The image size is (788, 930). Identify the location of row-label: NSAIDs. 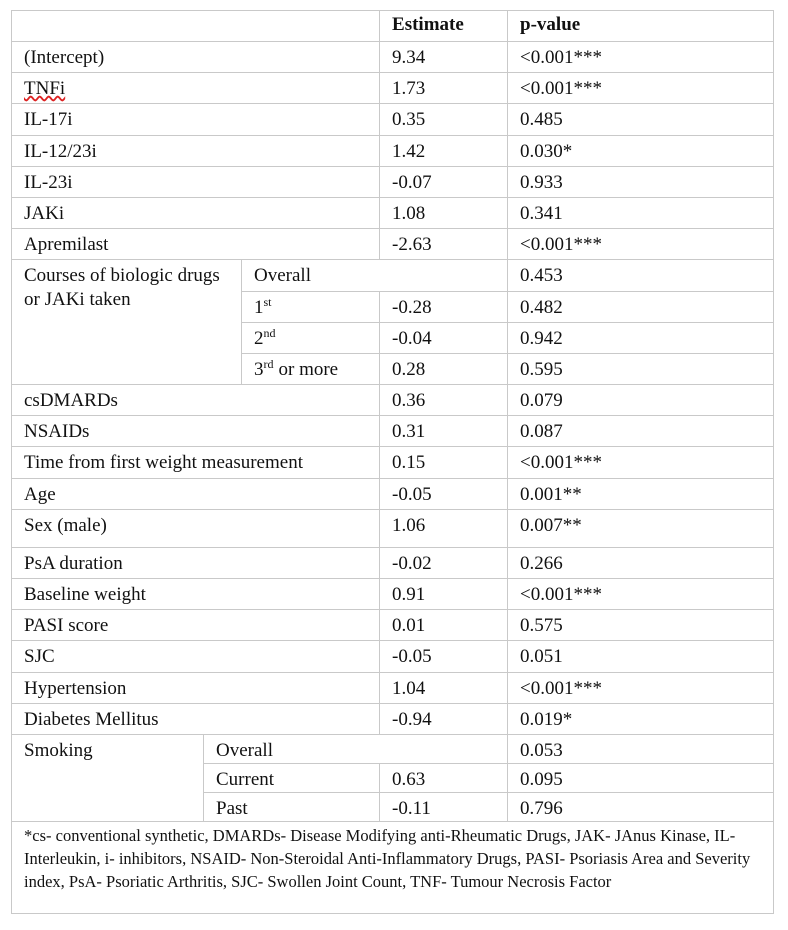
(195, 431).